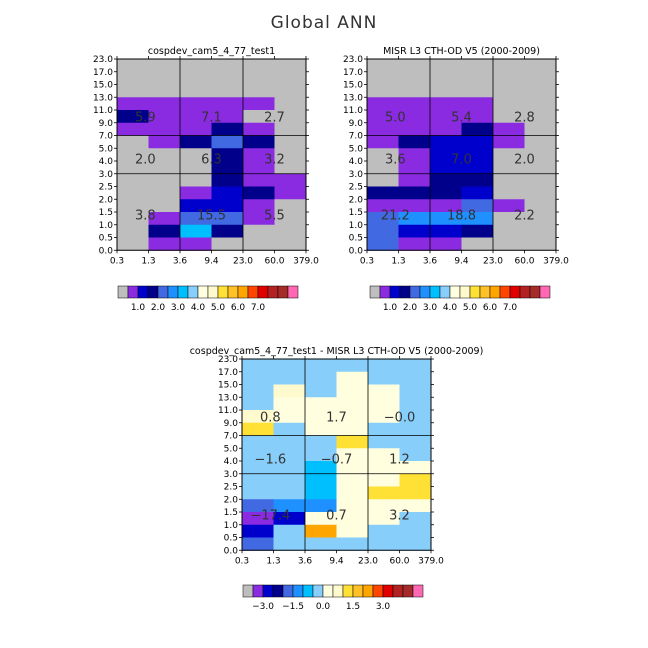 The width and height of the screenshot is (648, 648). Describe the element at coordinates (238, 308) in the screenshot. I see `colorbar-label: 6.0` at that location.